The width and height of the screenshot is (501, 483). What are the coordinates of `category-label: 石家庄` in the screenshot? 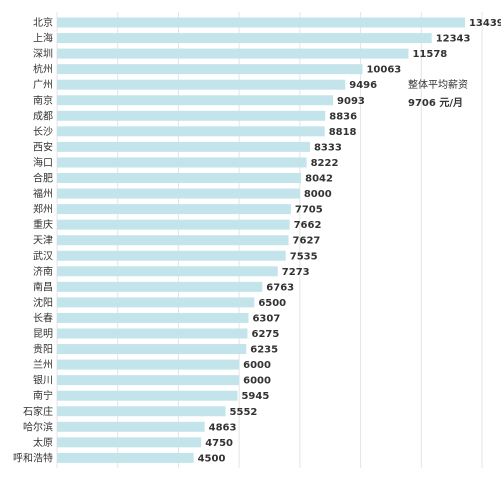 It's located at (38, 411).